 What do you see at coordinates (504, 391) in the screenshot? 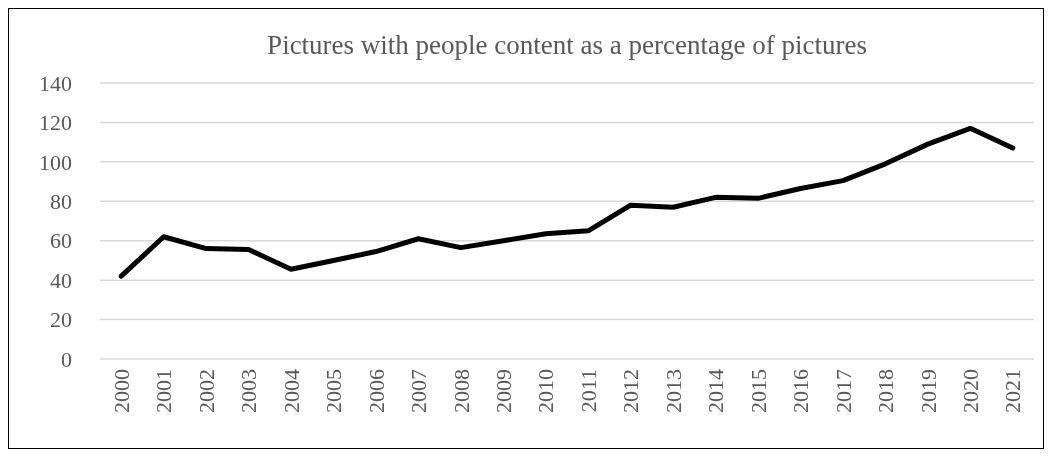
I see `x-tick-label: 2009` at bounding box center [504, 391].